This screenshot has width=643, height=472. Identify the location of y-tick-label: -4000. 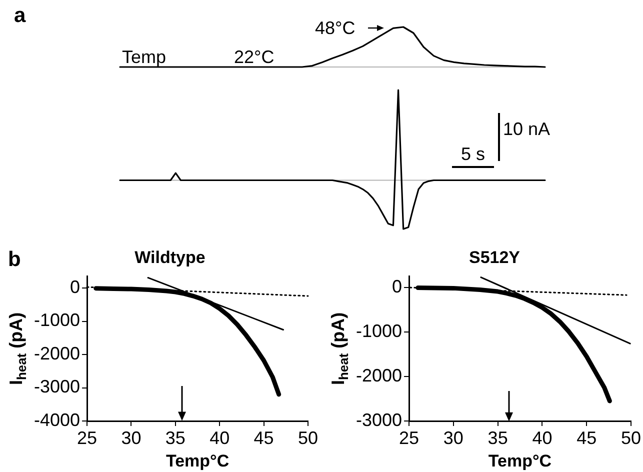
(57, 420).